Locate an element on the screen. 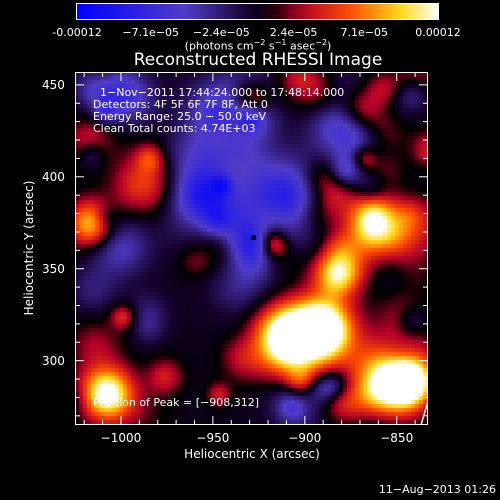 Image resolution: width=500 pixels, height=500 pixels. colorbar is located at coordinates (257, 11).